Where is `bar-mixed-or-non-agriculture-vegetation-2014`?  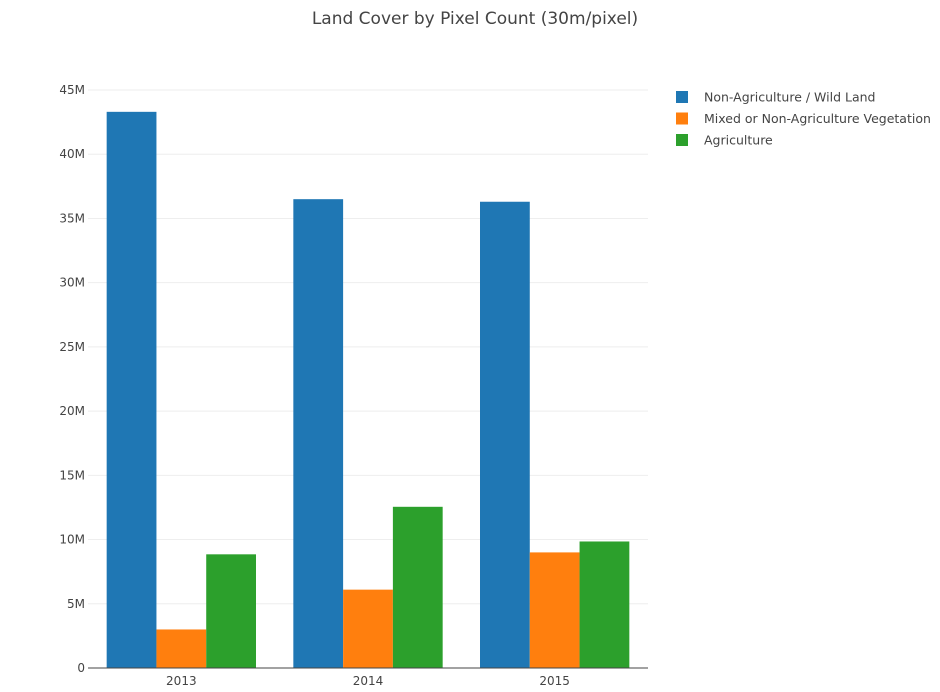 bar-mixed-or-non-agriculture-vegetation-2014 is located at coordinates (368, 628).